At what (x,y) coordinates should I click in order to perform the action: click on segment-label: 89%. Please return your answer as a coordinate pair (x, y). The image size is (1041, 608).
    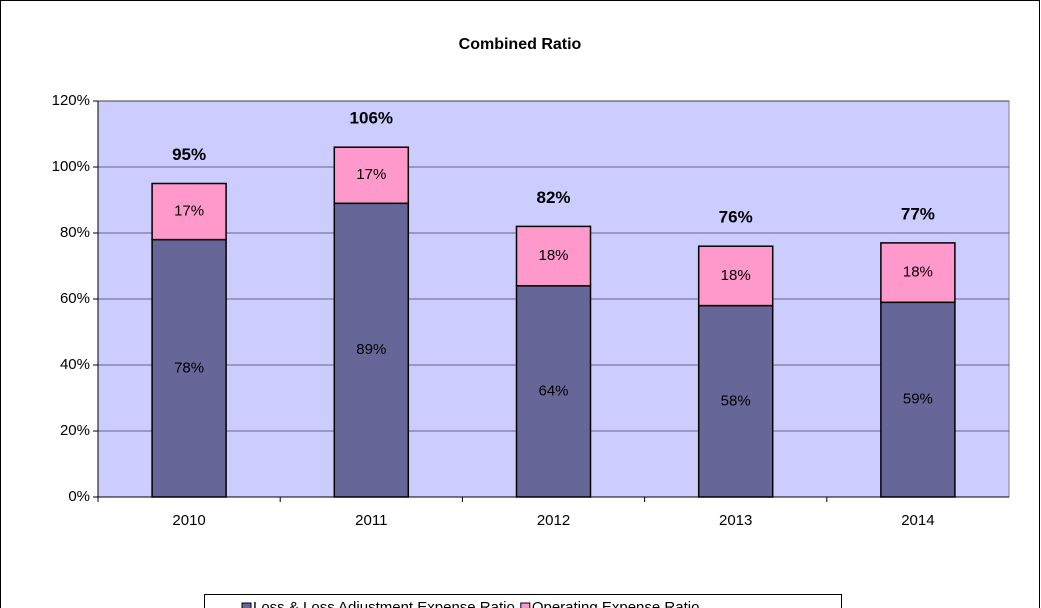
    Looking at the image, I should click on (371, 349).